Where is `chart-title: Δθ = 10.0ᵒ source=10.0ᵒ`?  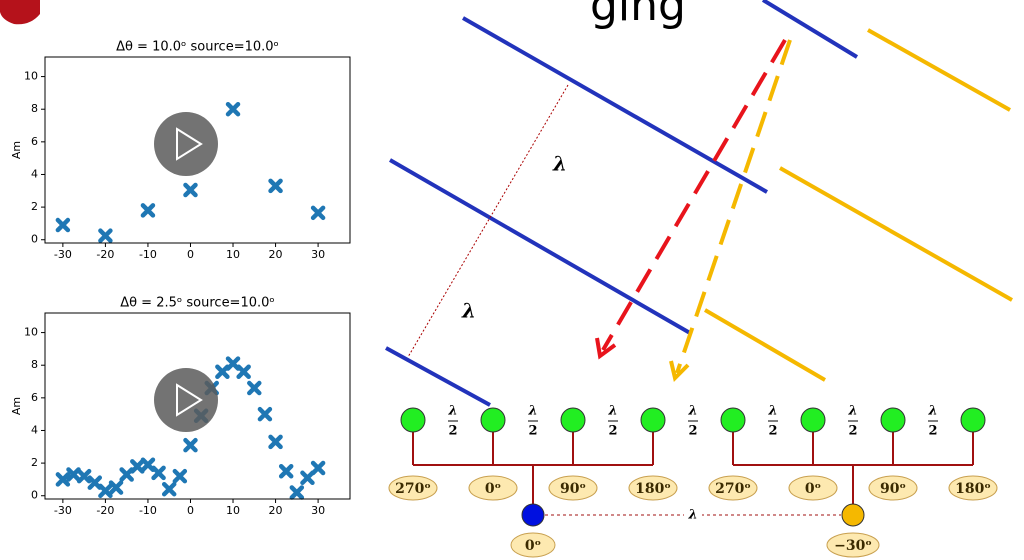
chart-title: Δθ = 10.0ᵒ source=10.0ᵒ is located at coordinates (197, 47).